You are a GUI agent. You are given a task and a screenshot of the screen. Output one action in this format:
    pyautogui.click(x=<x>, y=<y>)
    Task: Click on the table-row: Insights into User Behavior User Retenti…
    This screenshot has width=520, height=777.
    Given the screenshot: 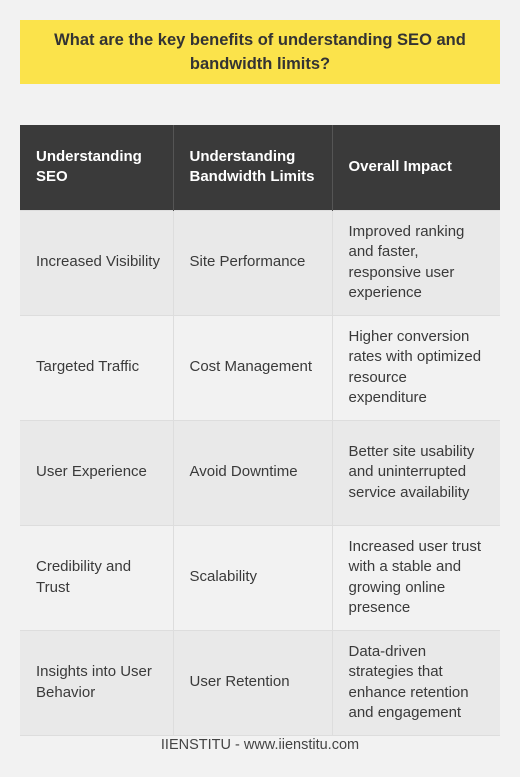 What is the action you would take?
    pyautogui.click(x=260, y=682)
    